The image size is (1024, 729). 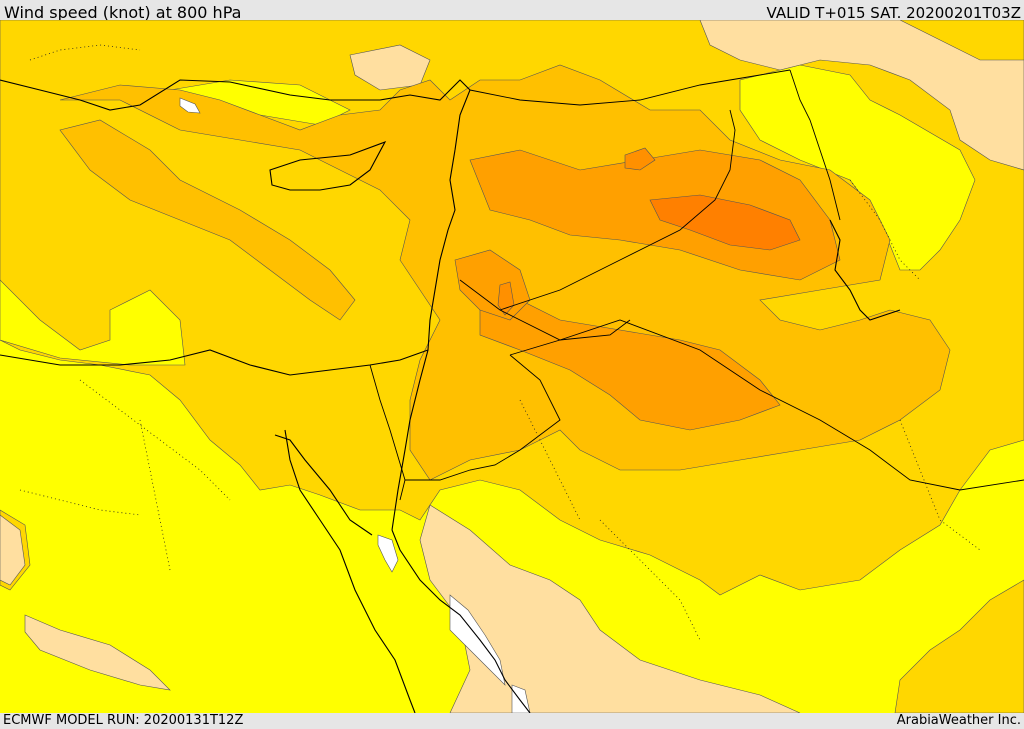 I want to click on wind-band-light-northeast, so click(x=861, y=95).